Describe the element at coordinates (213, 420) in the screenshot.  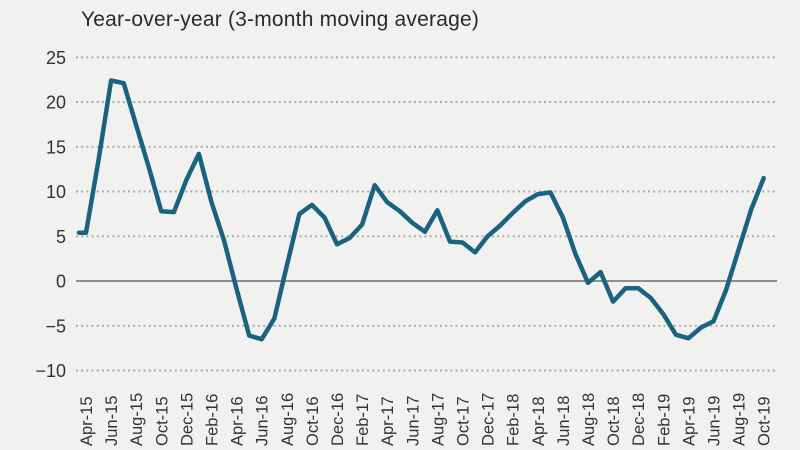
I see `x-tick-label: Feb-16` at that location.